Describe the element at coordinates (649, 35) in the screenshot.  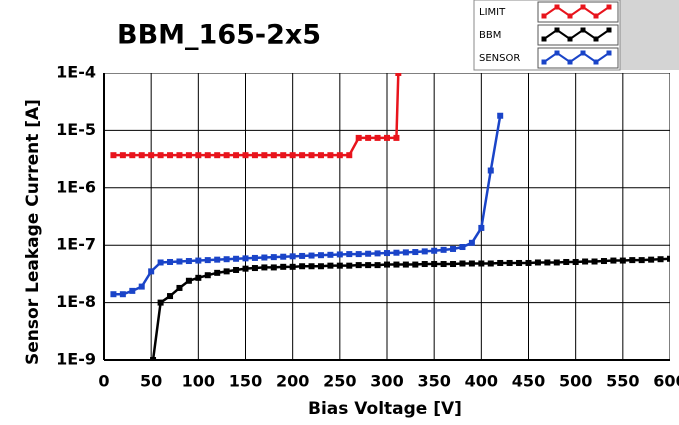
I see `panel-background` at that location.